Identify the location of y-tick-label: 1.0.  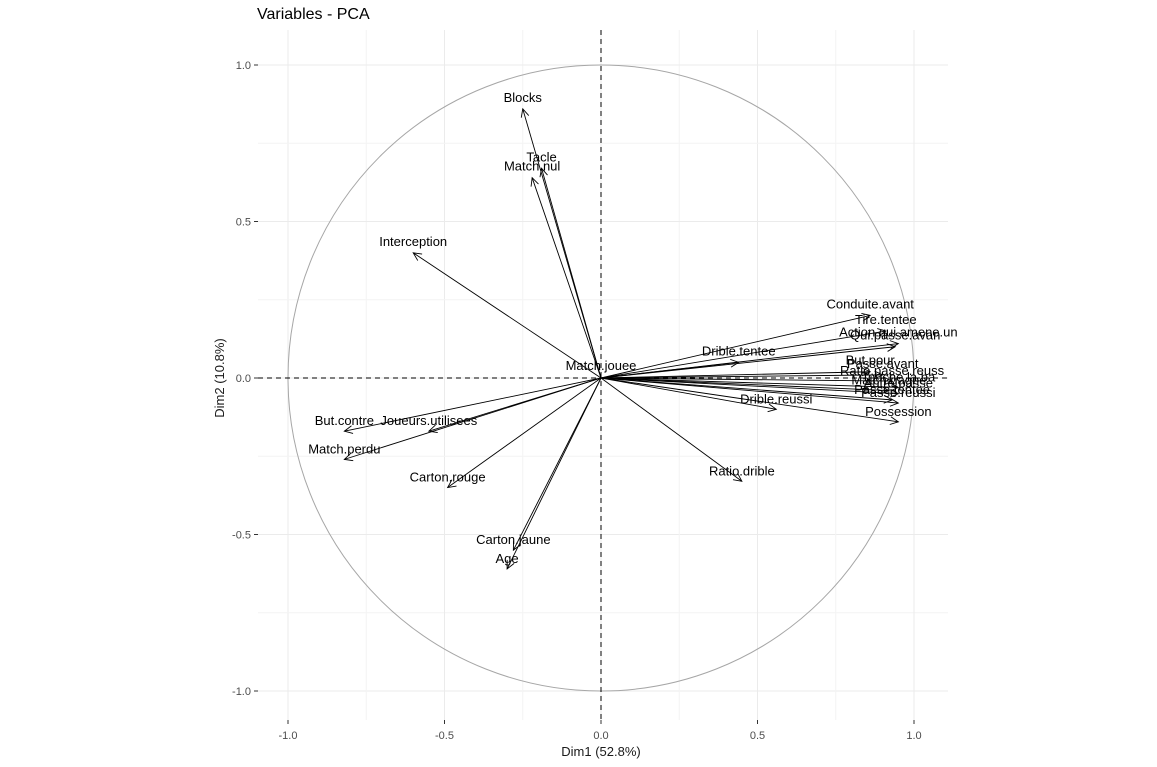
(243, 66).